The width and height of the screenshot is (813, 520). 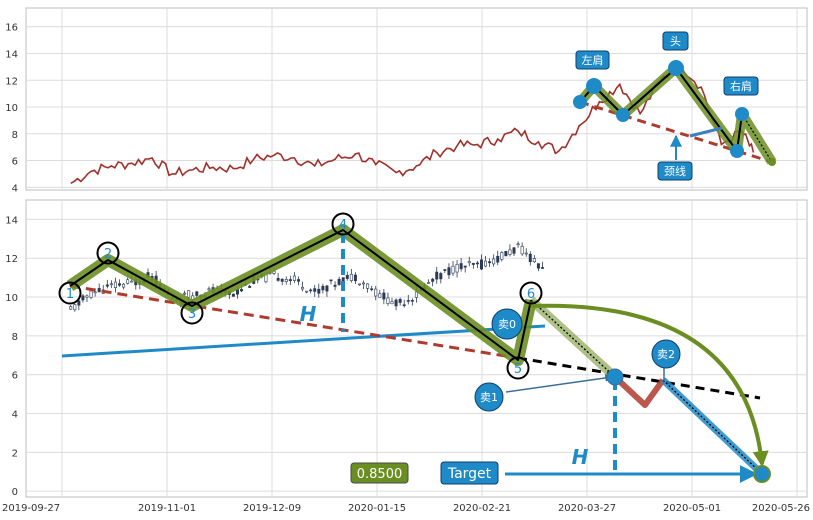 What do you see at coordinates (15, 453) in the screenshot?
I see `y-tick-label: 2` at bounding box center [15, 453].